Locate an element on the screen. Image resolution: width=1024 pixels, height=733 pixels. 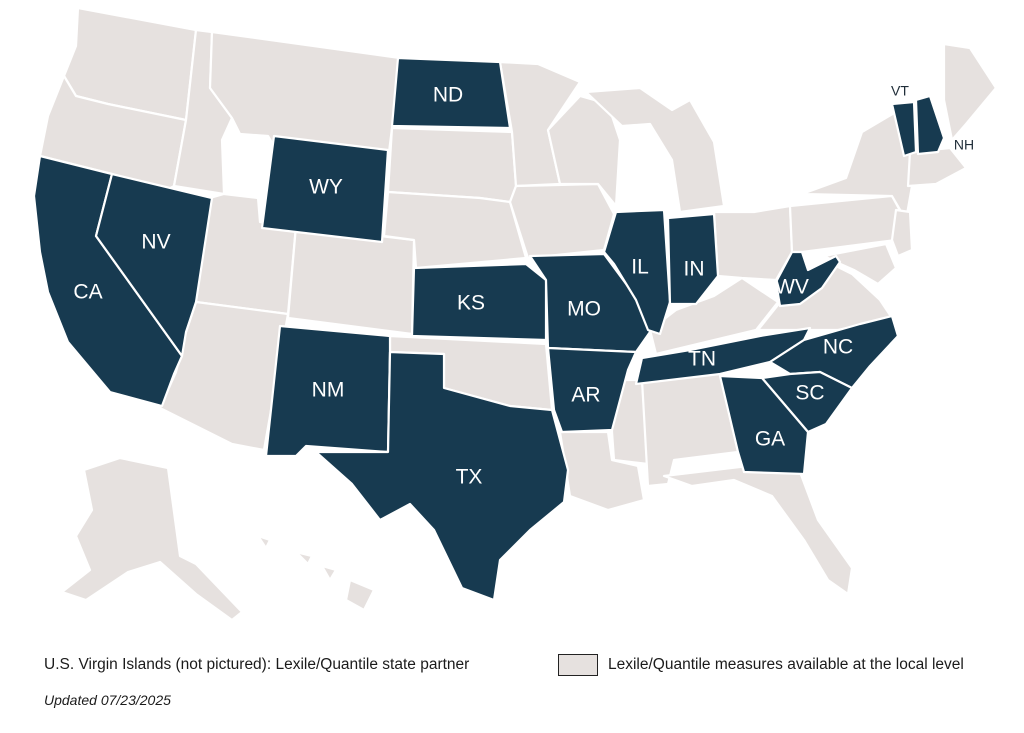
label-ga: GA is located at coordinates (770, 439).